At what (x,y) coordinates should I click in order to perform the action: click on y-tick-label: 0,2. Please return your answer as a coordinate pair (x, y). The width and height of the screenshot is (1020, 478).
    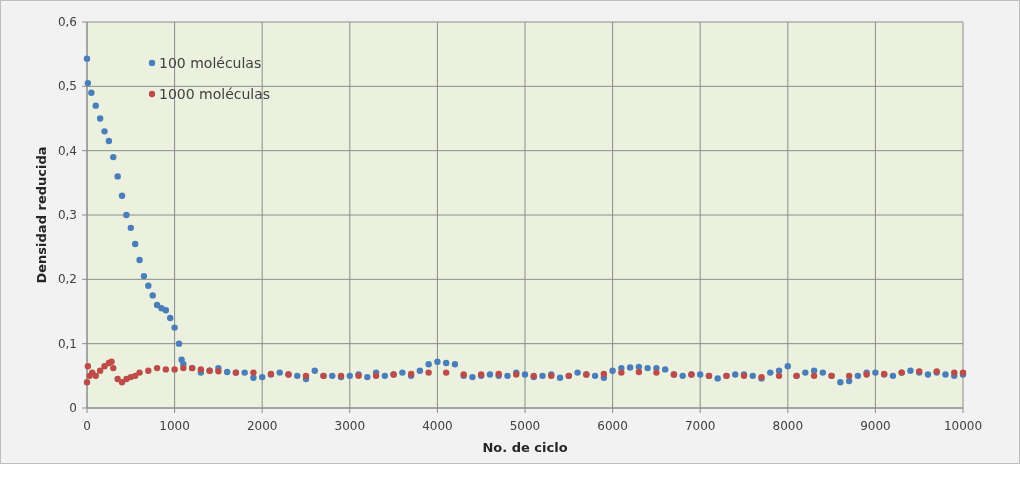
    Looking at the image, I should click on (67, 279).